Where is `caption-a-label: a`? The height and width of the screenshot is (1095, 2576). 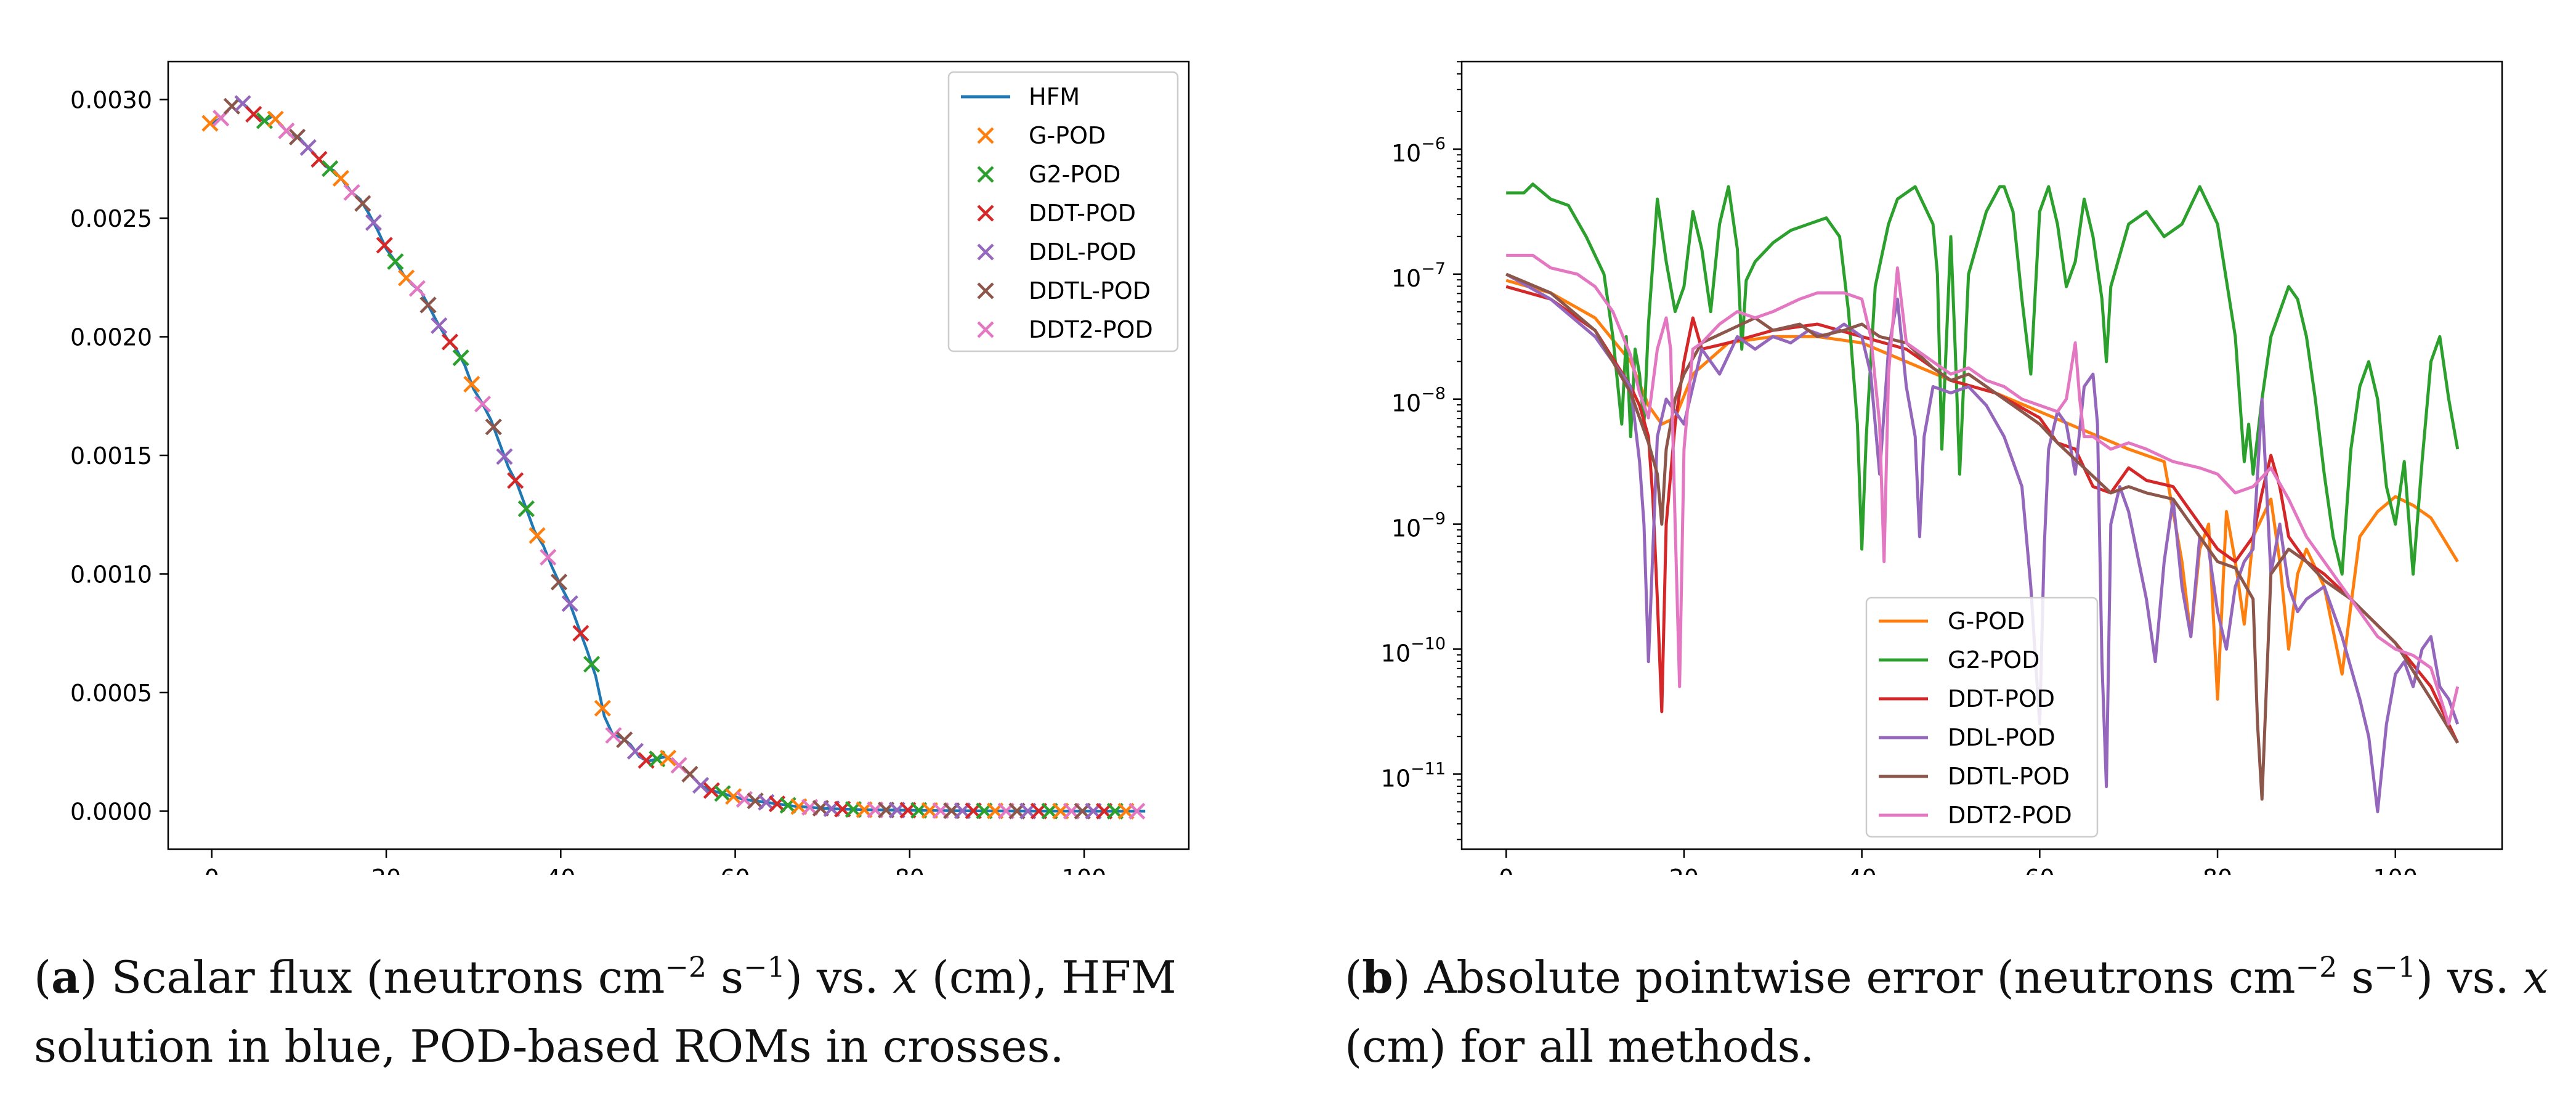
caption-a-label: a is located at coordinates (65, 977).